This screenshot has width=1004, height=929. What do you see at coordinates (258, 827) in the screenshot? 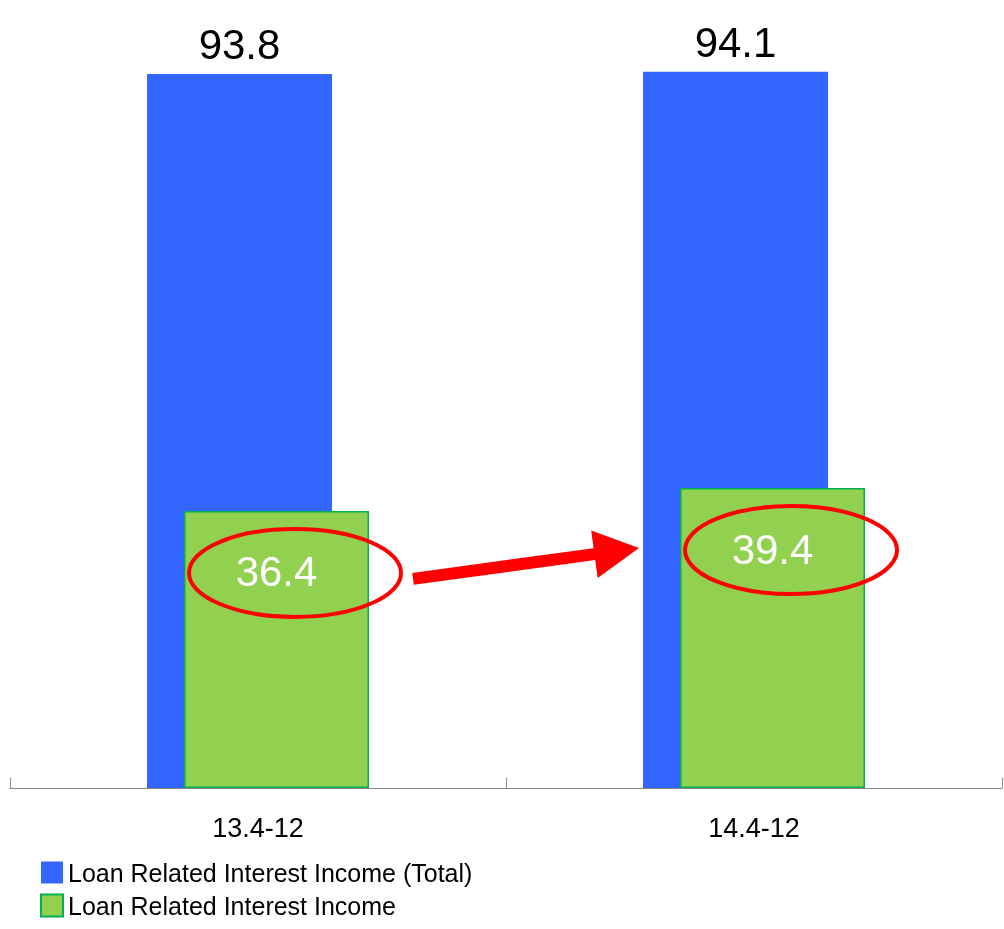
I see `x-tick-label: 13.4-12` at bounding box center [258, 827].